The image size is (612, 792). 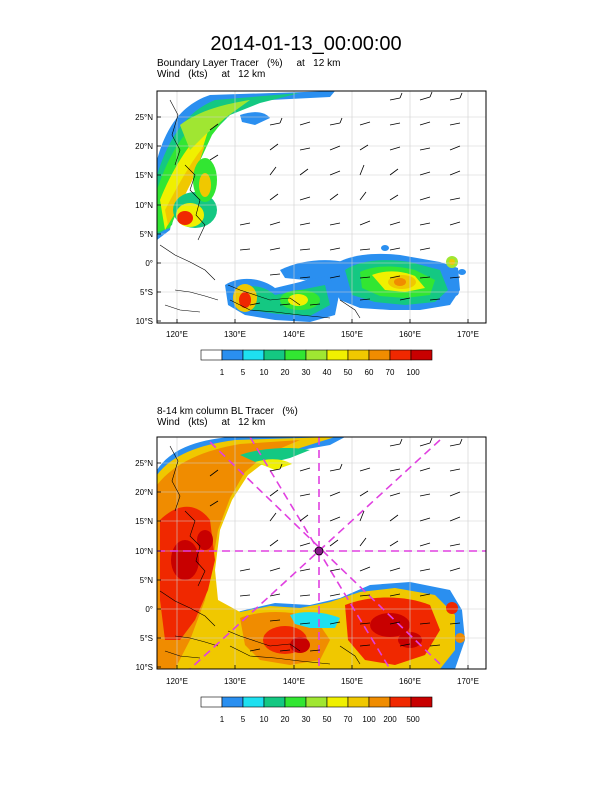 What do you see at coordinates (249, 63) in the screenshot?
I see `panel1-title: Boundary Layer Tracer (%) at 12 km` at bounding box center [249, 63].